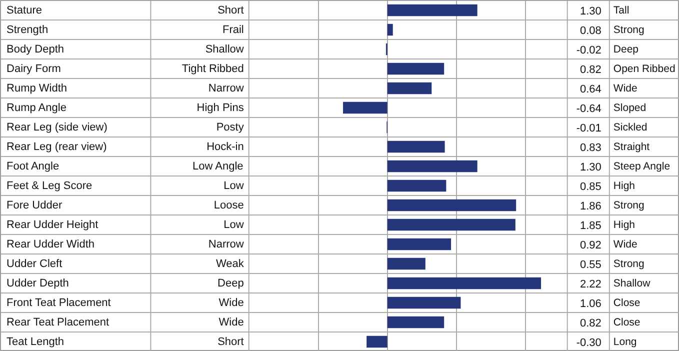 This screenshot has width=679, height=351. Describe the element at coordinates (34, 205) in the screenshot. I see `y-tick-label: Fore Udder` at that location.